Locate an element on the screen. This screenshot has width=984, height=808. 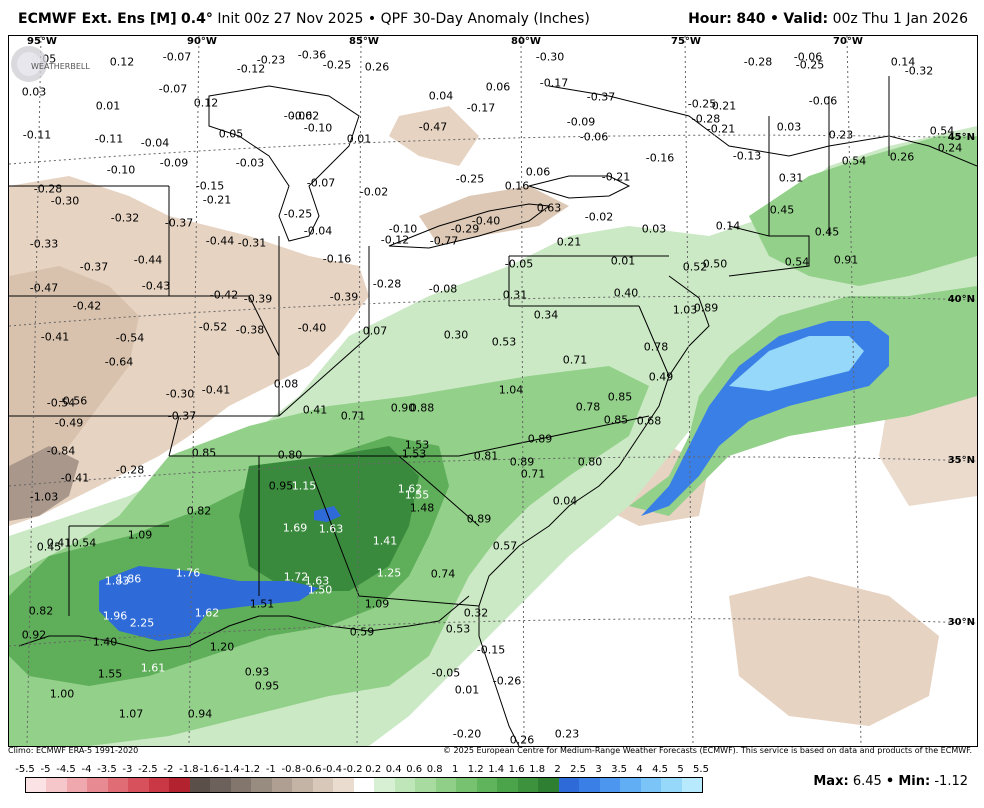
parallel-35n is located at coordinates (493, 471).